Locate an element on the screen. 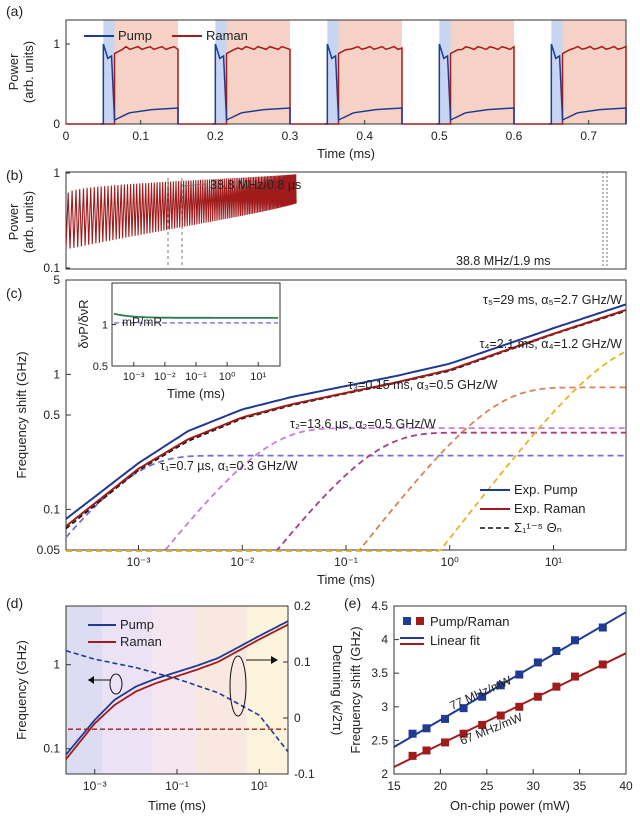  x-tick-label: 10⁻² is located at coordinates (242, 562).